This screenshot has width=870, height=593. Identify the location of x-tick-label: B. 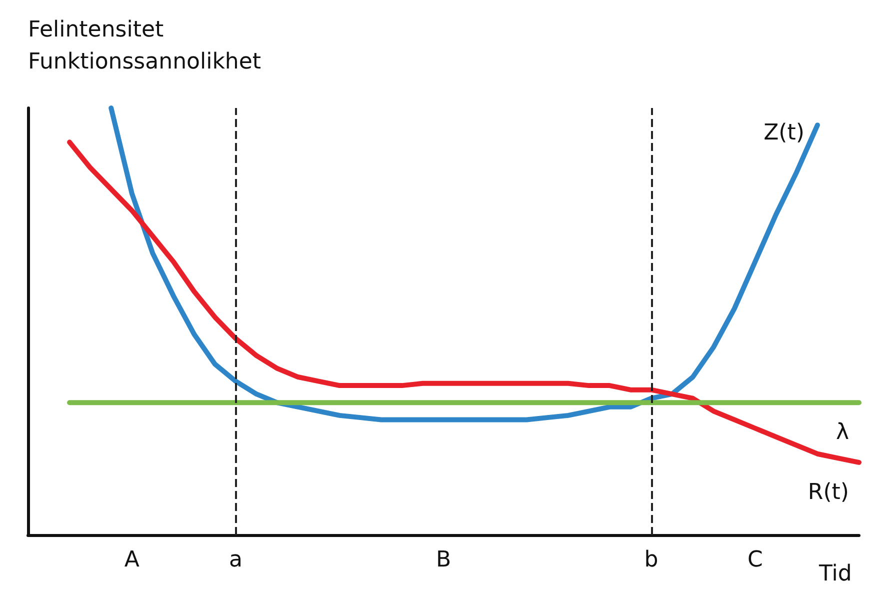
(444, 560).